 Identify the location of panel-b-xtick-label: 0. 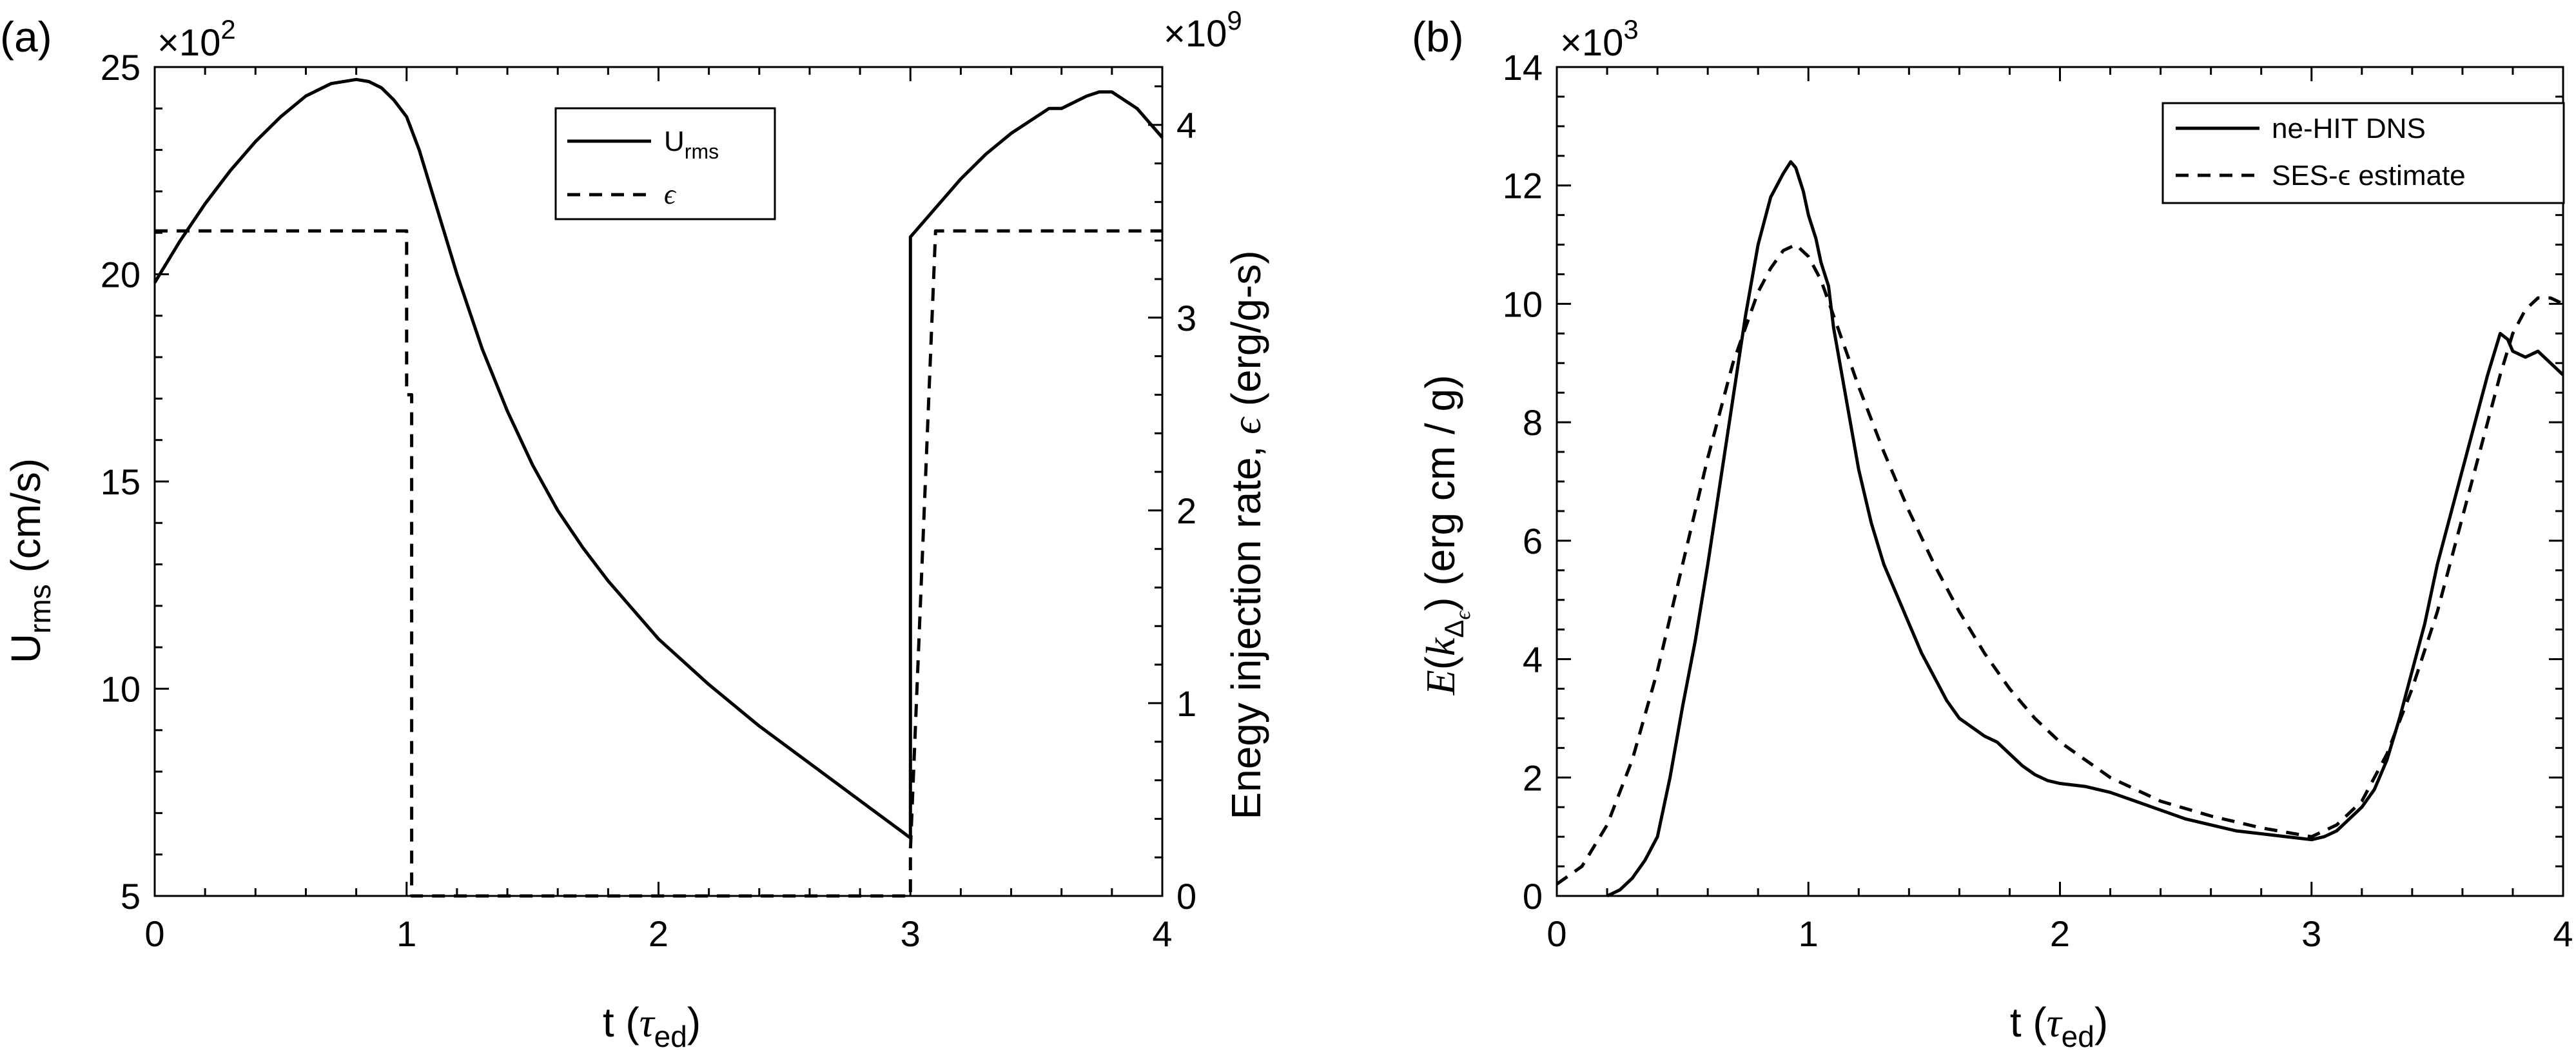
(1556, 934).